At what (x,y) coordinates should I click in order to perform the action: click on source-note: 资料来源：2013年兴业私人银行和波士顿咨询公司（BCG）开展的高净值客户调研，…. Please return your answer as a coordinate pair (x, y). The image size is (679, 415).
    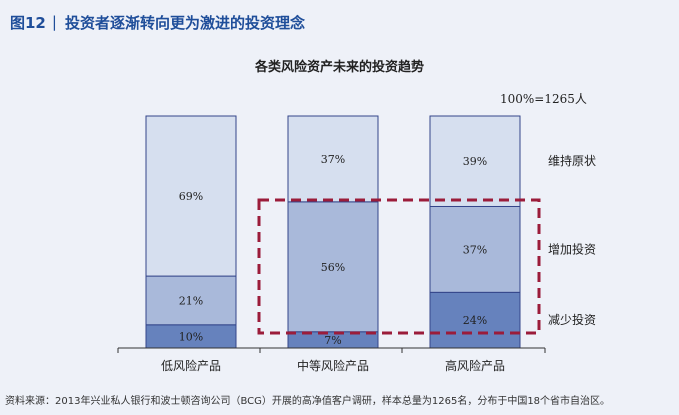
    Looking at the image, I should click on (308, 401).